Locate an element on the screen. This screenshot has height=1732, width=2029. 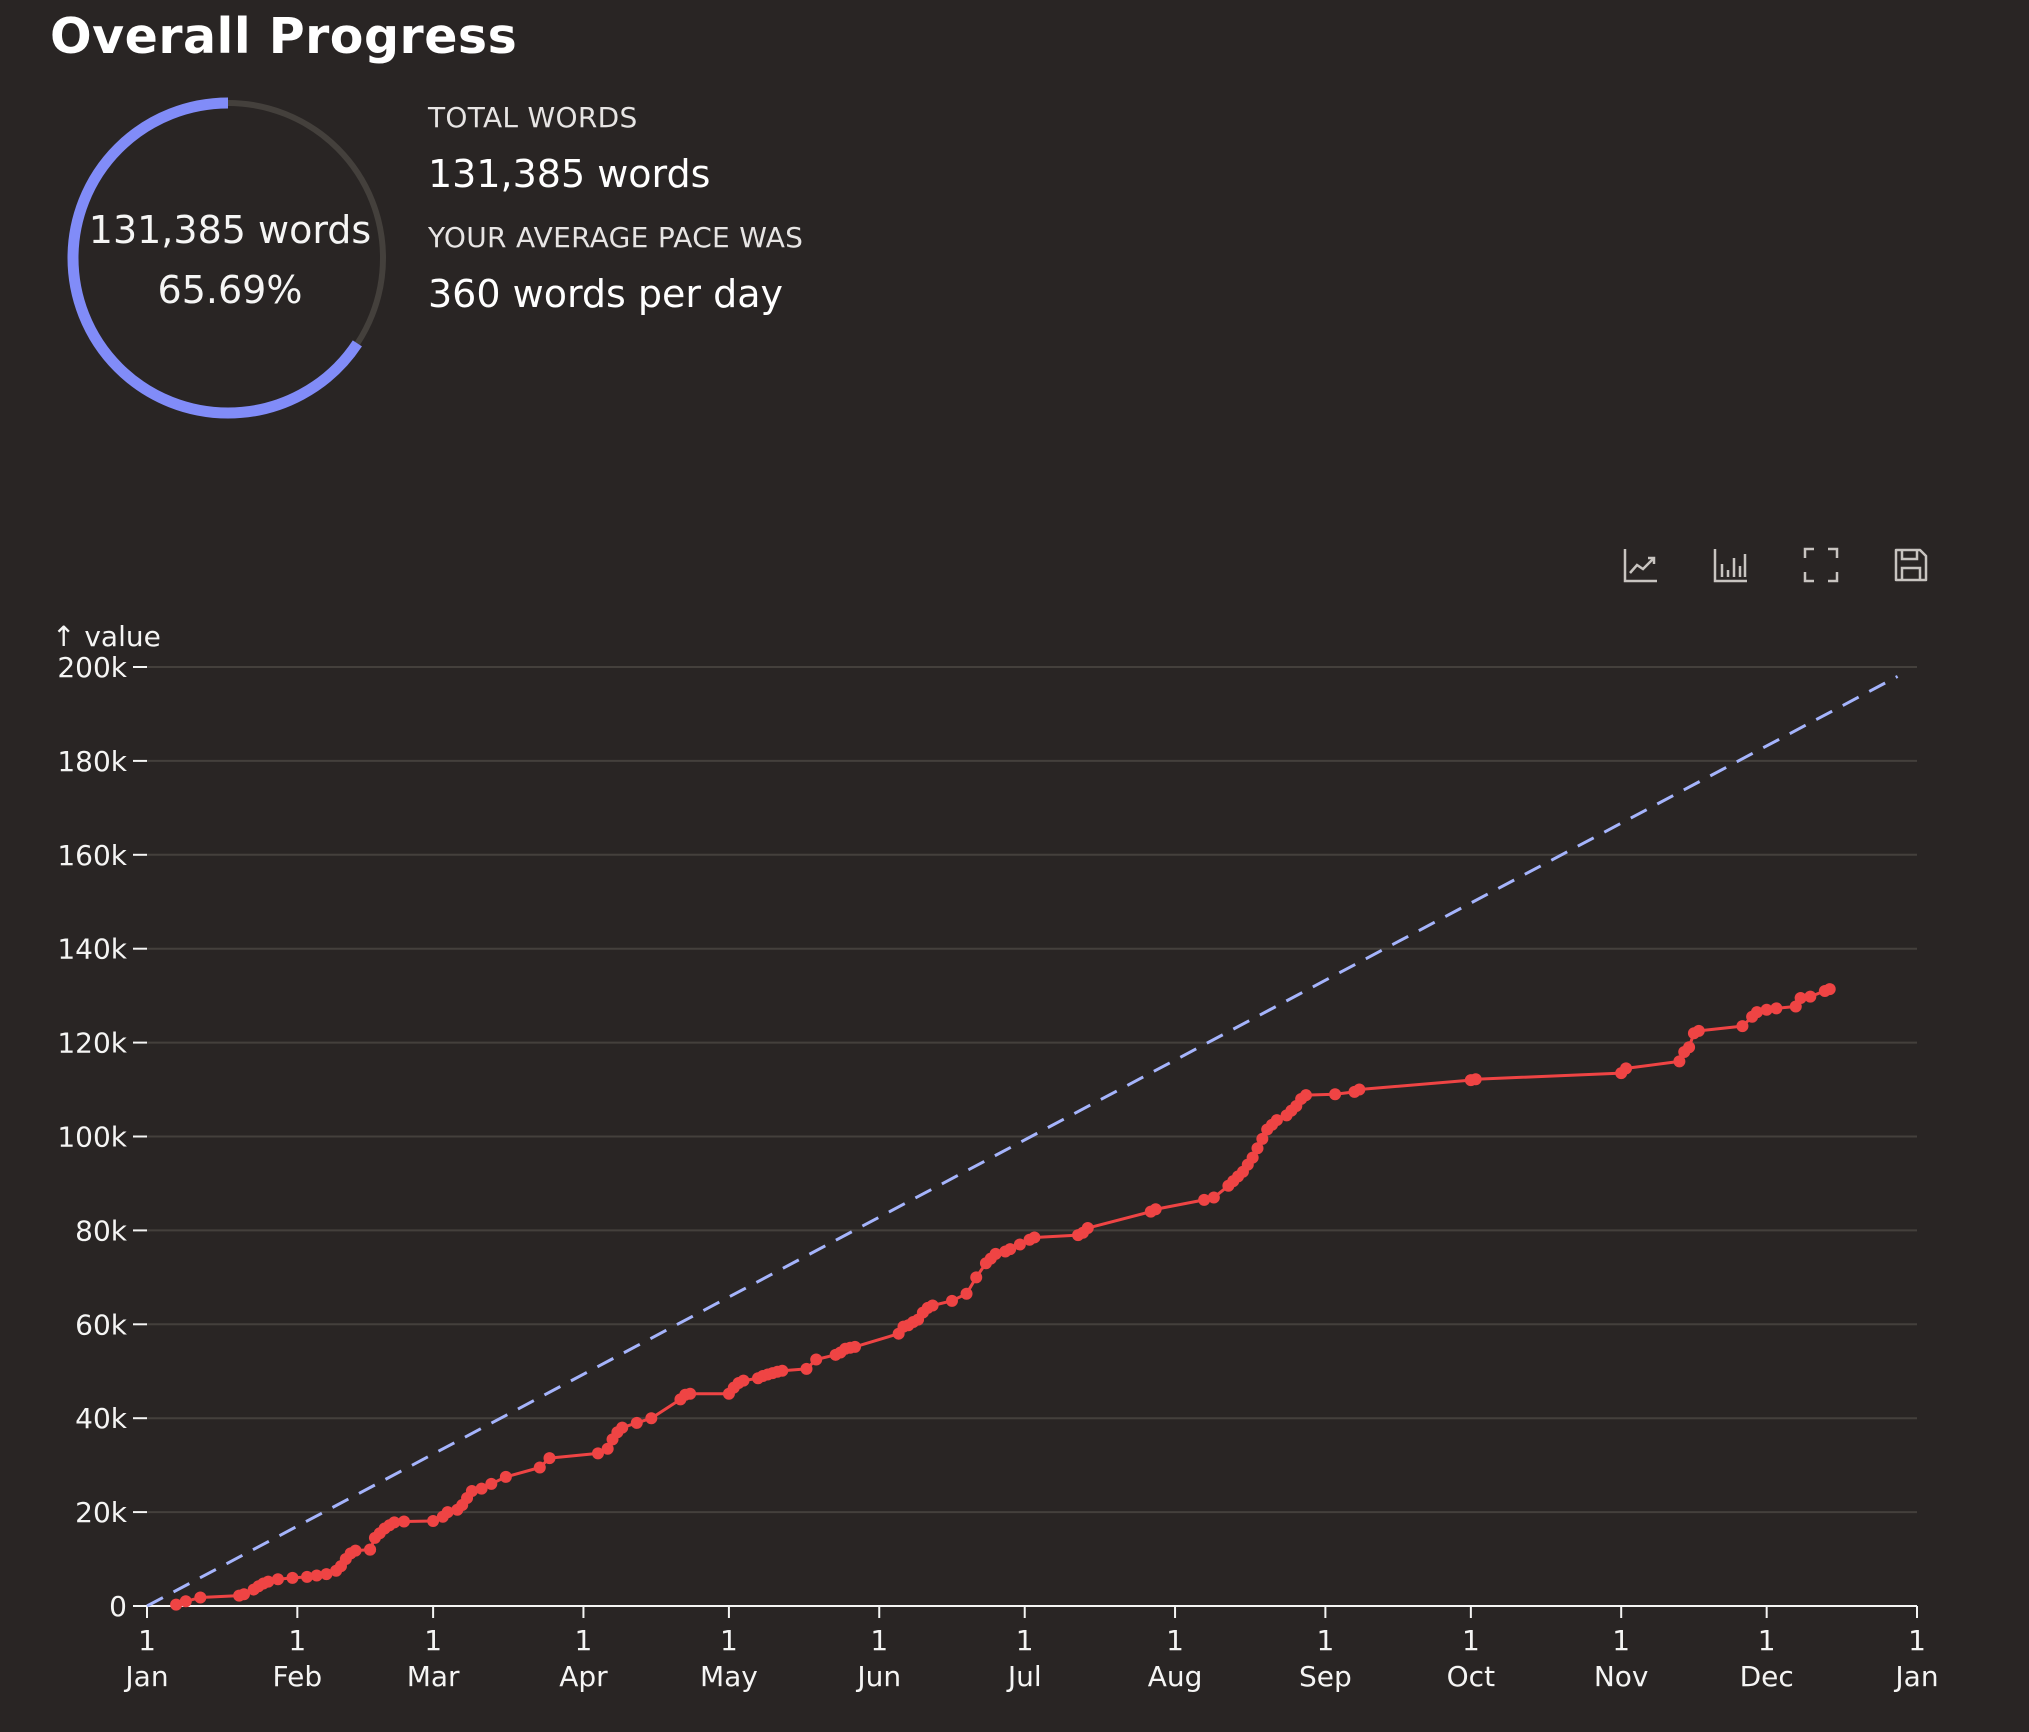
y-tick-label: 40k is located at coordinates (101, 1418).